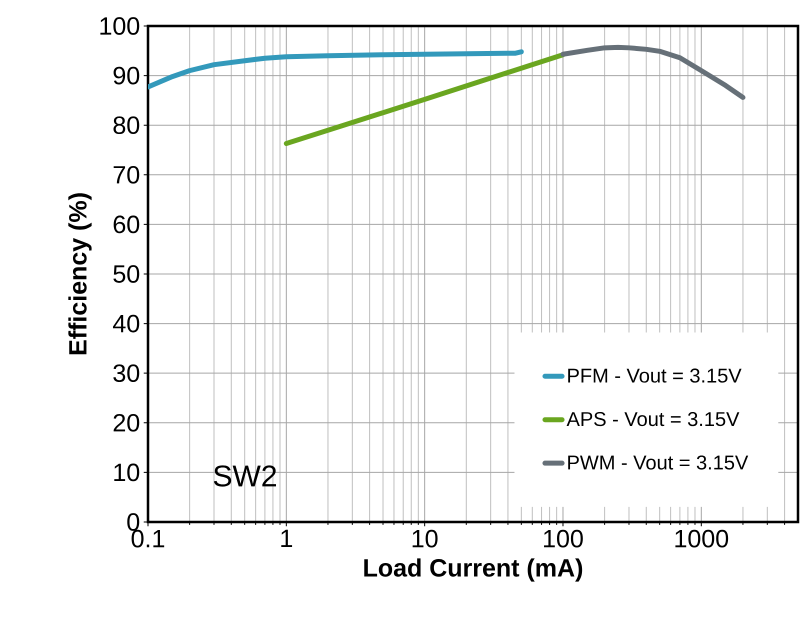 The width and height of the screenshot is (807, 642). I want to click on x-axis-title: Load Current (mA), so click(473, 570).